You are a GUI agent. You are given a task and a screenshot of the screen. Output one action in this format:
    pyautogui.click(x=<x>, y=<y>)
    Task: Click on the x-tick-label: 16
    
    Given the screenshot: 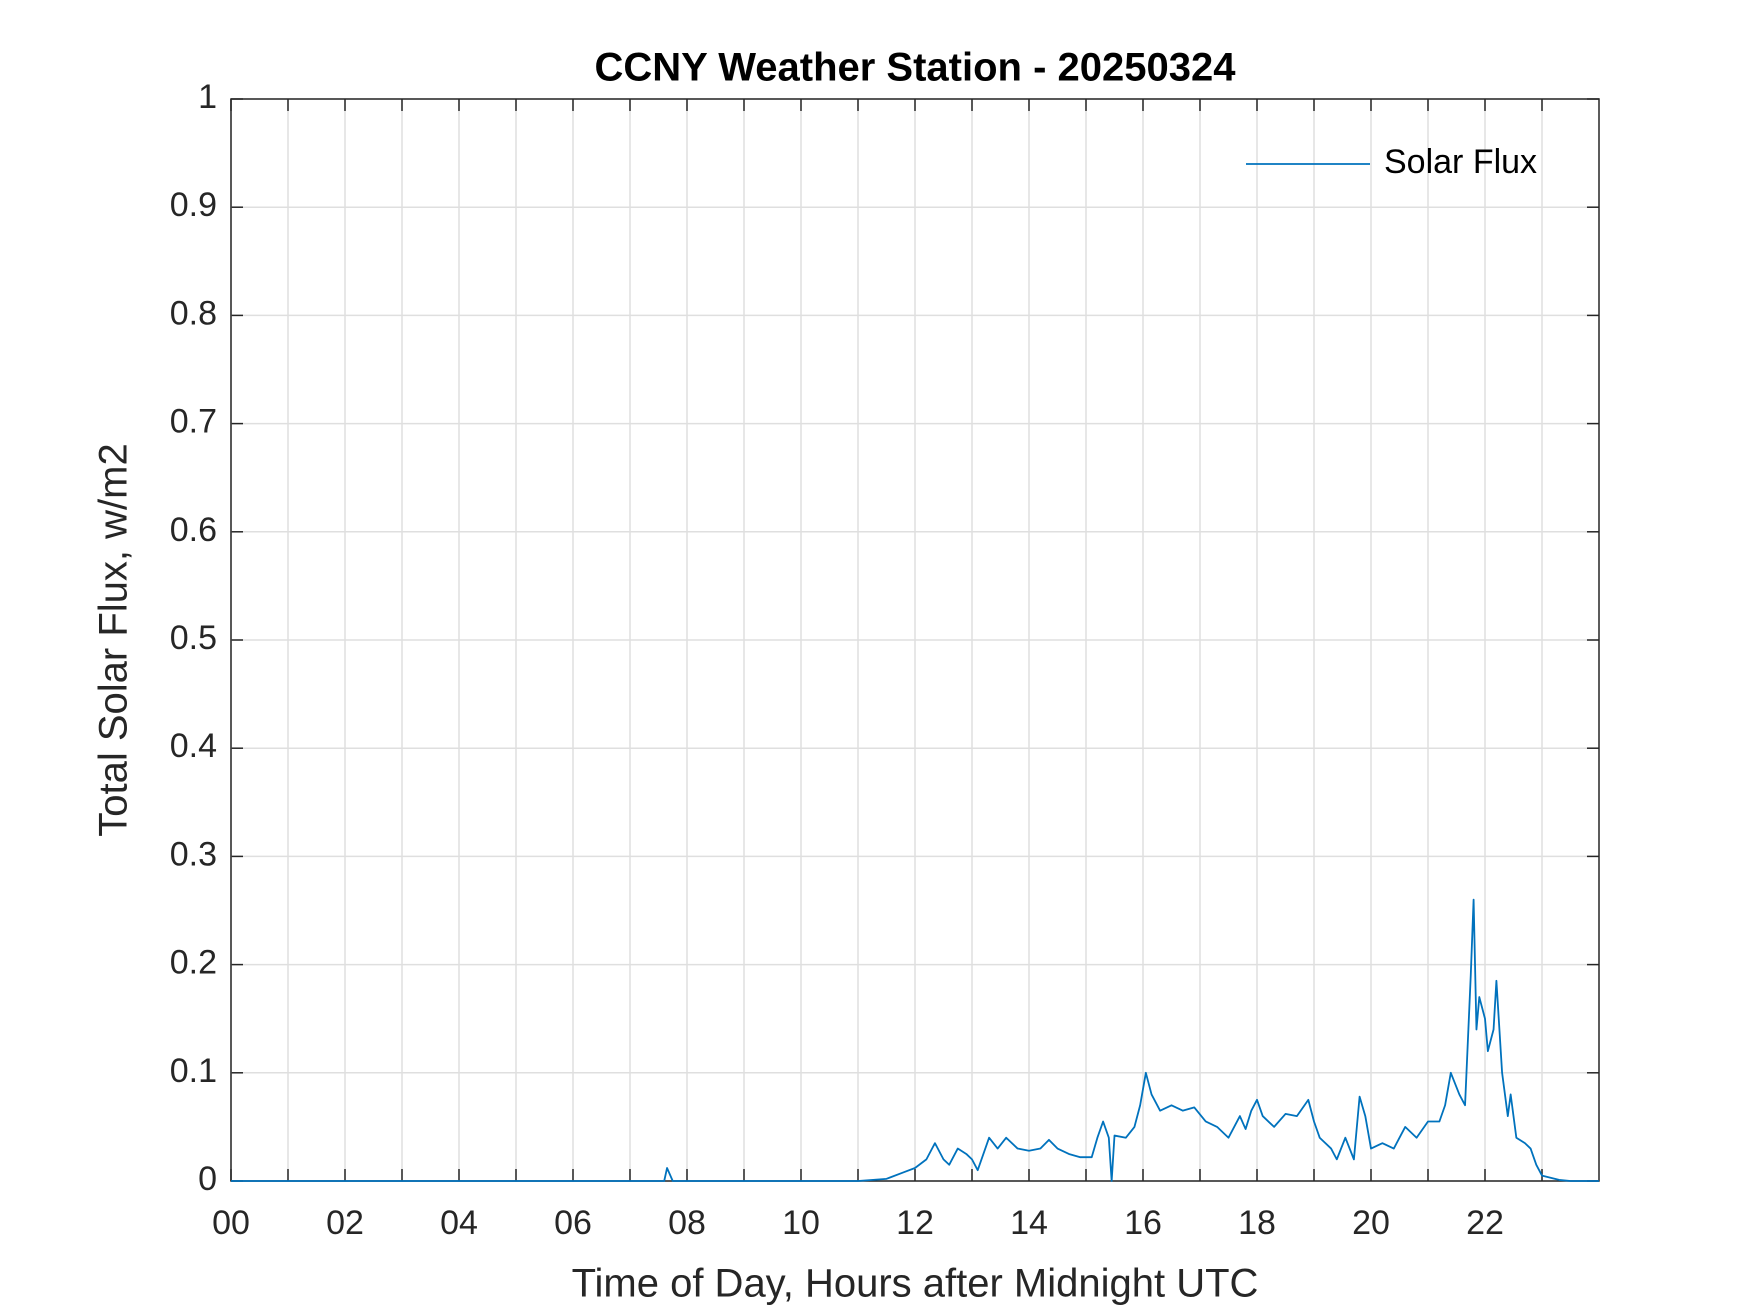 What is the action you would take?
    pyautogui.click(x=1143, y=1223)
    